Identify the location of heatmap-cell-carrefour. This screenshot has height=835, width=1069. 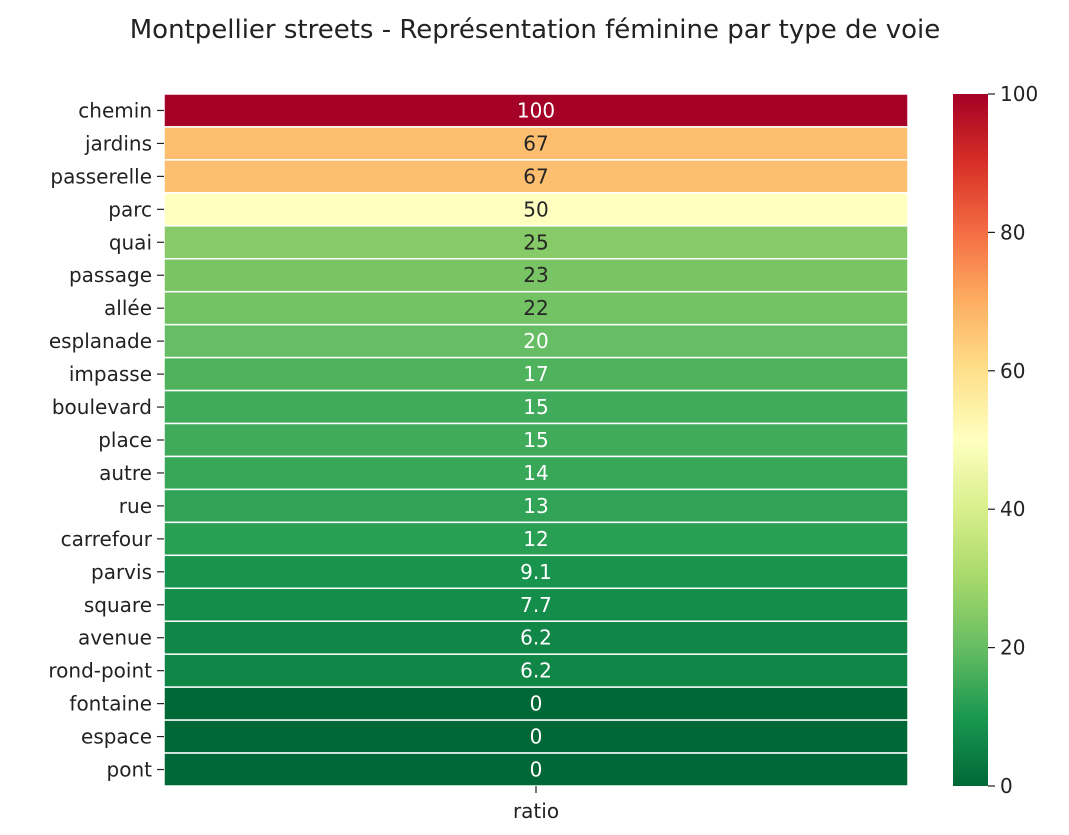
(536, 539).